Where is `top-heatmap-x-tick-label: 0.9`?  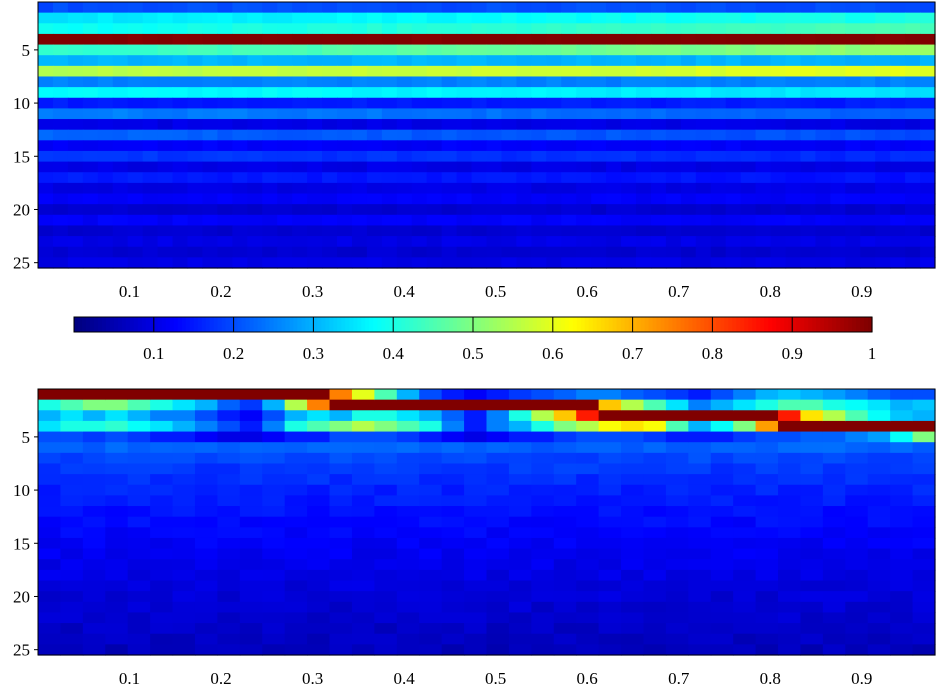 top-heatmap-x-tick-label: 0.9 is located at coordinates (861, 291).